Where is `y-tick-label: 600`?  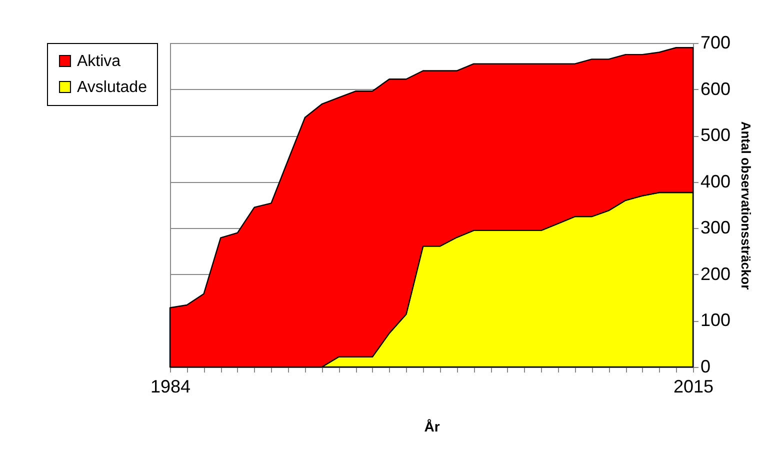 y-tick-label: 600 is located at coordinates (715, 88).